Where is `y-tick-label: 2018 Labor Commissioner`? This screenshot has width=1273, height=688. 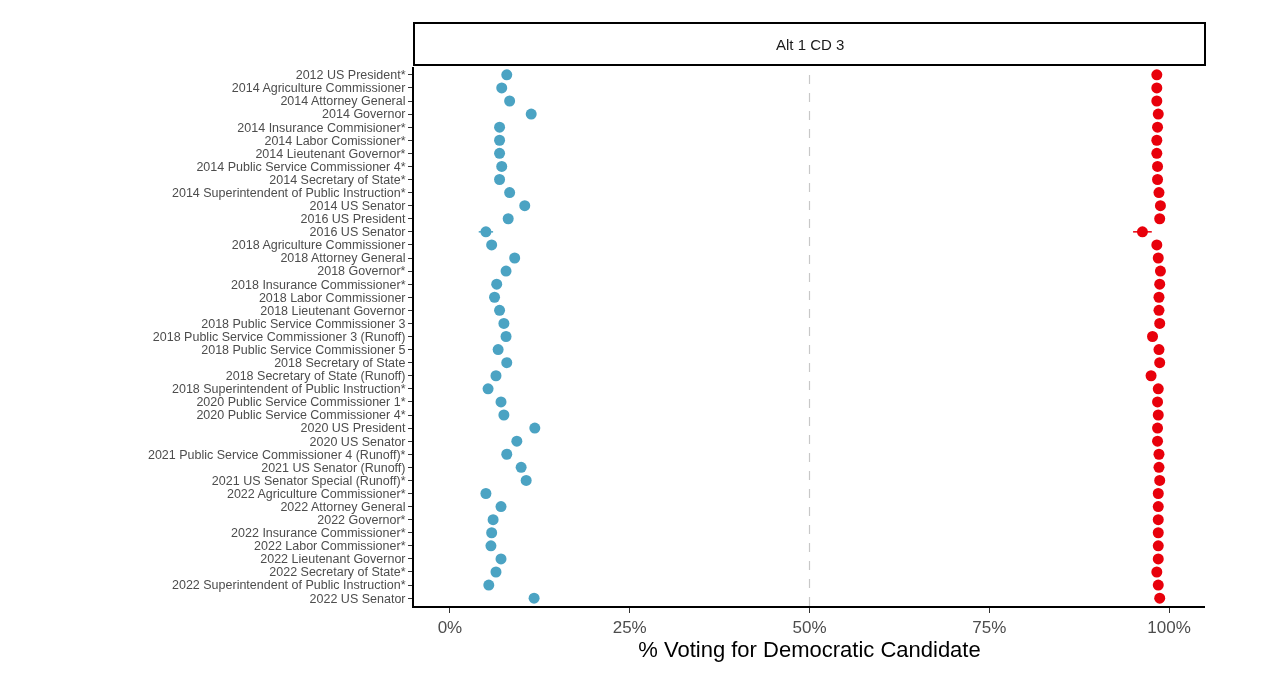 y-tick-label: 2018 Labor Commissioner is located at coordinates (332, 297).